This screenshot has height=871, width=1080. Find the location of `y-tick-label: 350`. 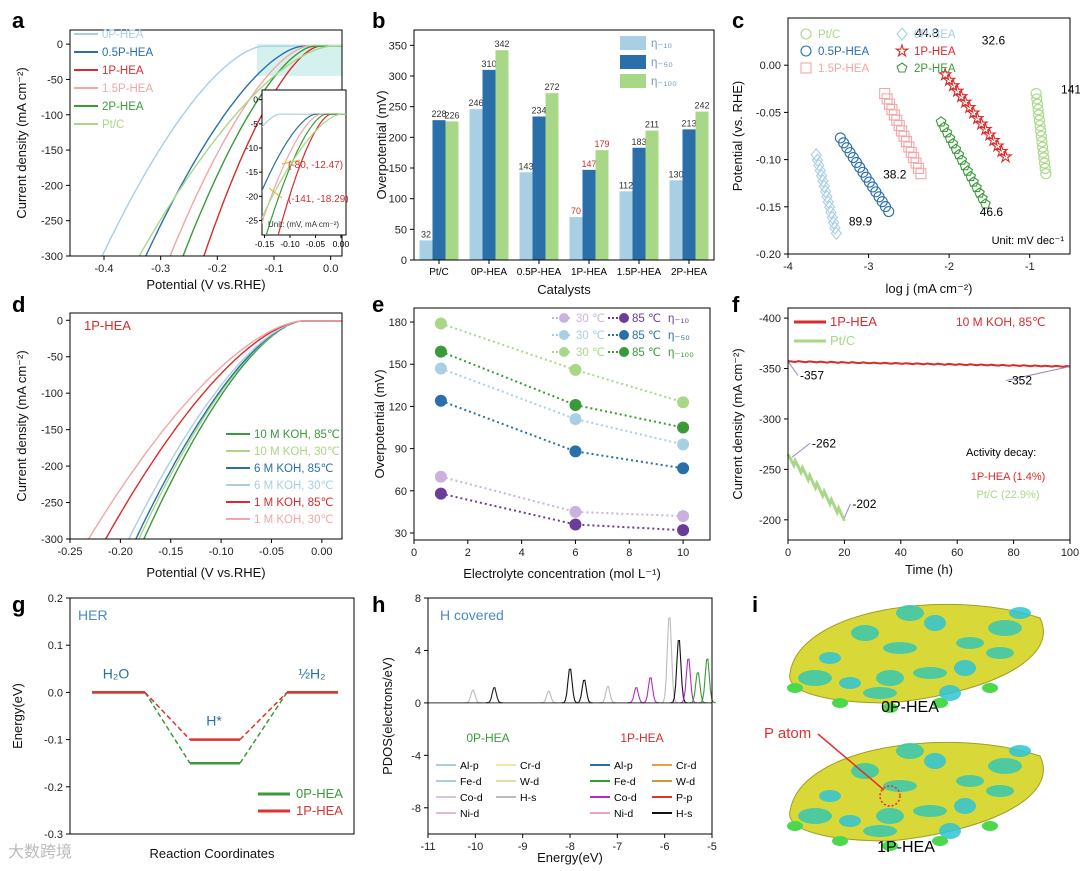

y-tick-label: 350 is located at coordinates (398, 46).